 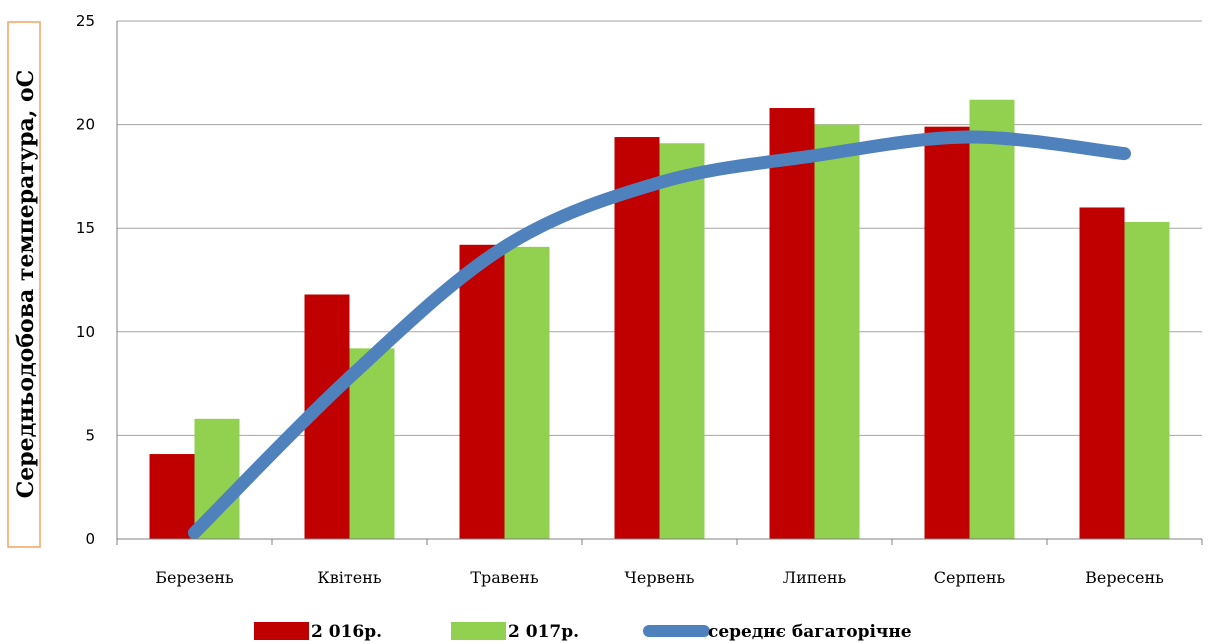 I want to click on y-tick-label: 5, so click(x=90, y=435).